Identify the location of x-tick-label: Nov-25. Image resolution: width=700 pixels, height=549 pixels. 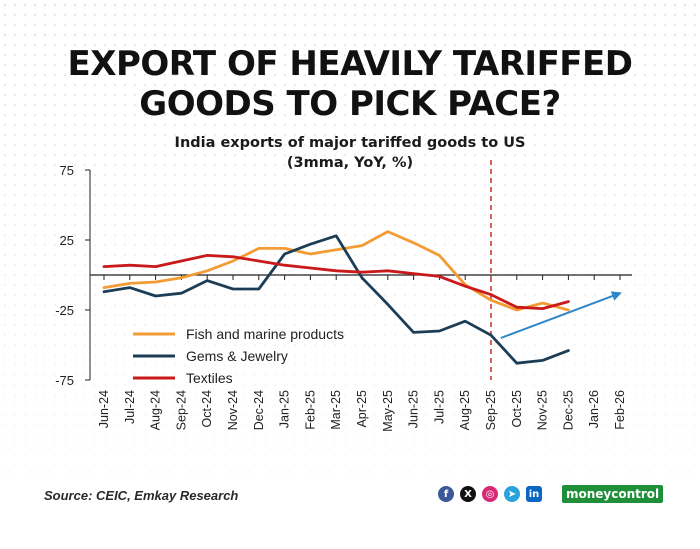
(543, 410).